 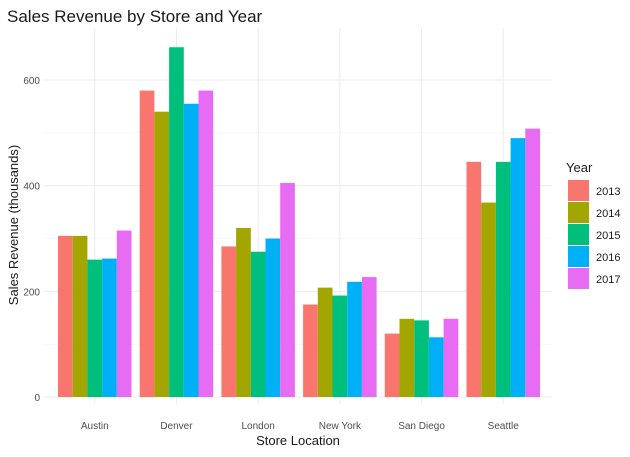 I want to click on bar-austin-2014, so click(x=80, y=316).